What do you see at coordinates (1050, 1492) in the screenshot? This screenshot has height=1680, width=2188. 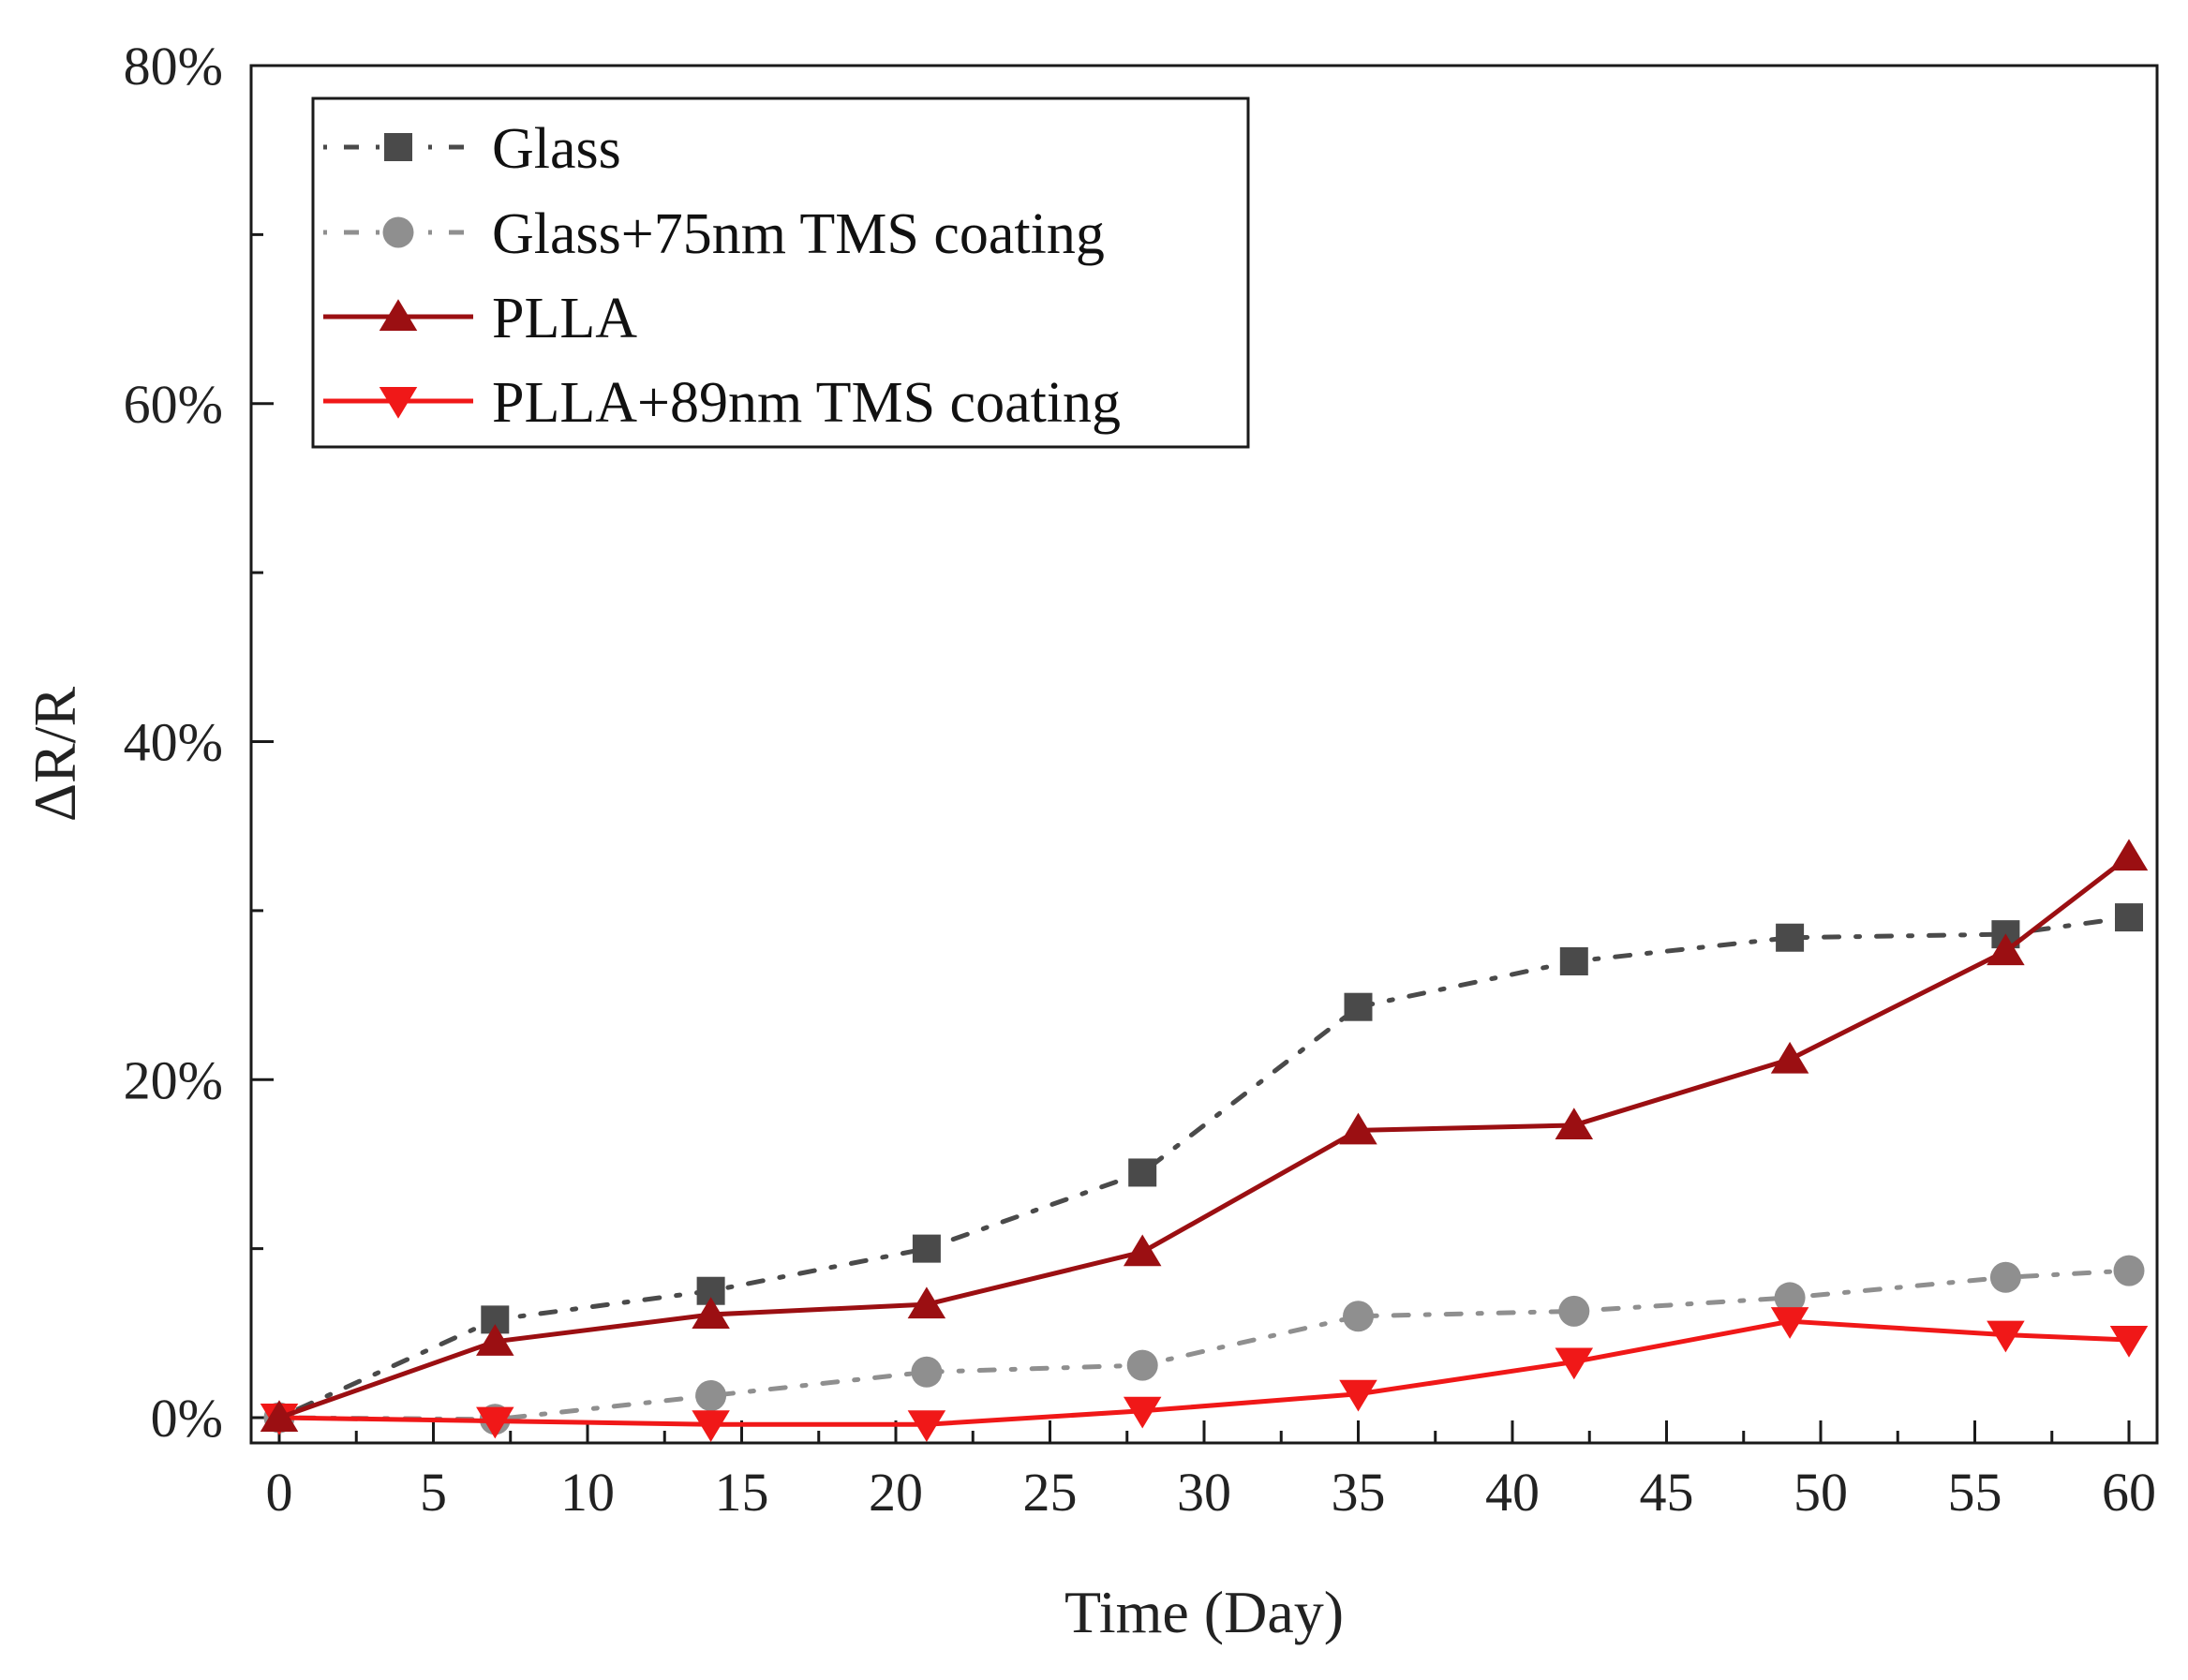 I see `x-tick-label: 25` at bounding box center [1050, 1492].